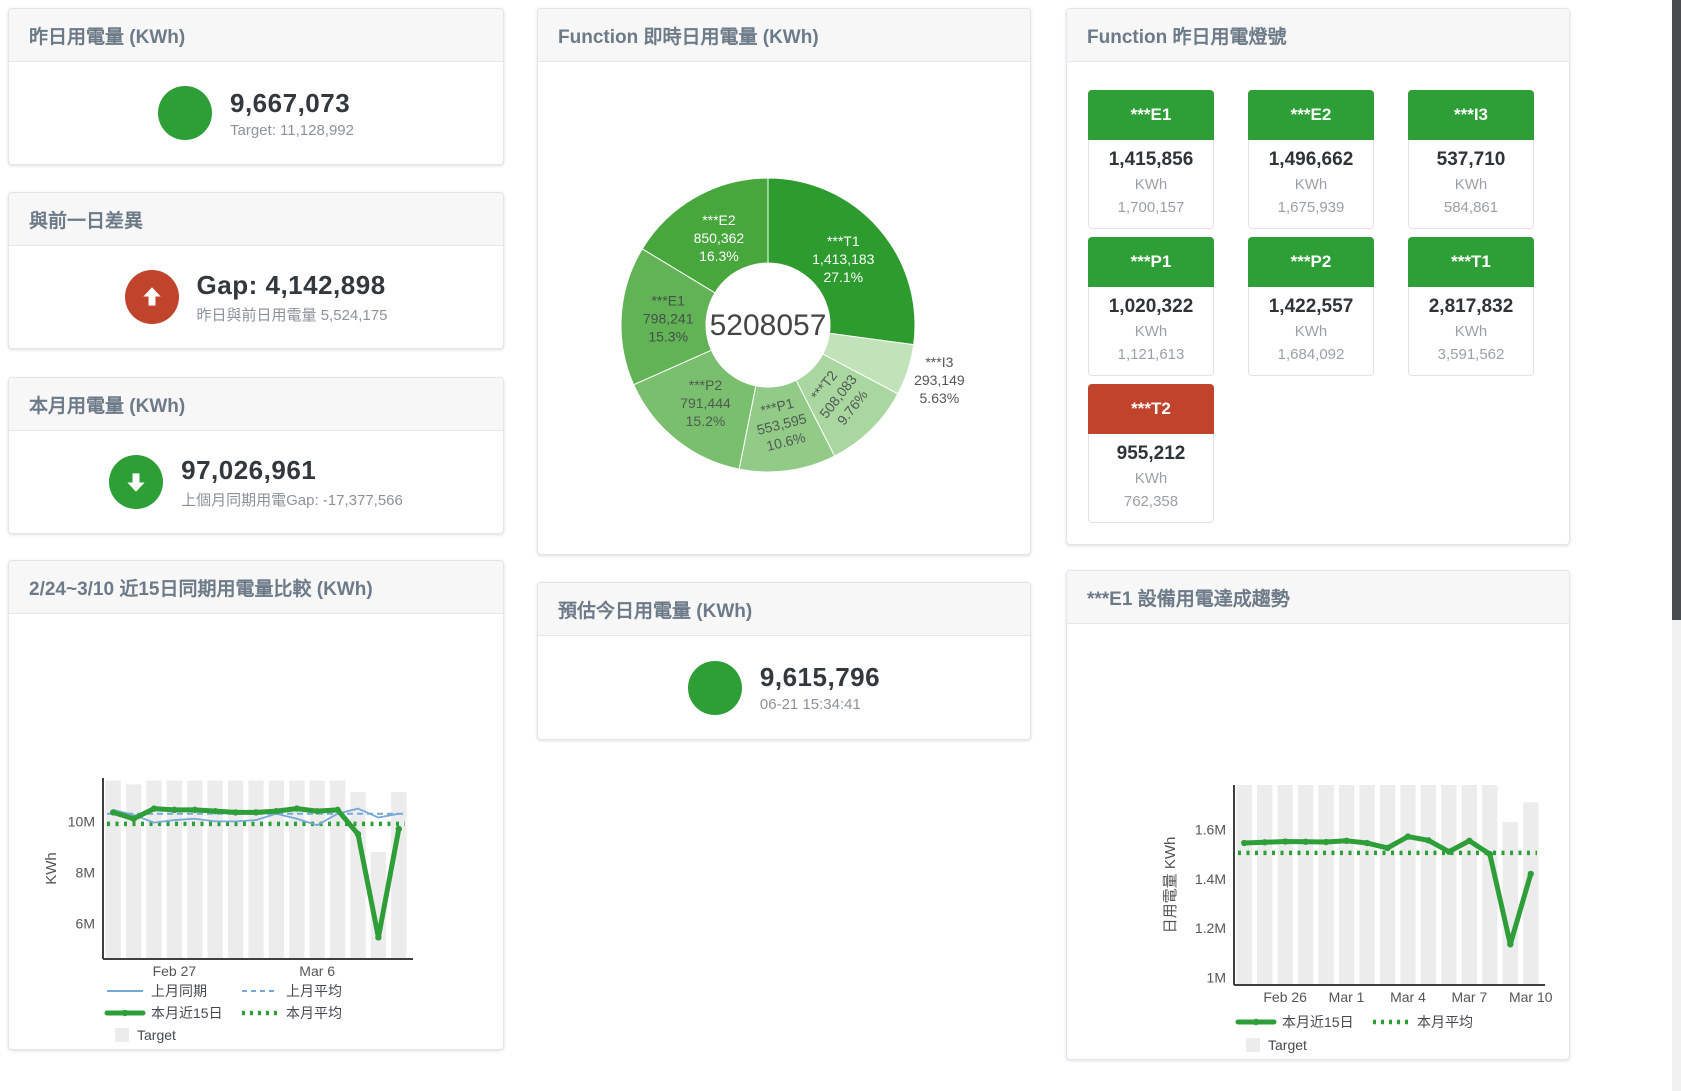  What do you see at coordinates (784, 661) in the screenshot?
I see `card-forecast-today: 預估今日用電量 (KWh) 9,615,796 06-21 15:34:41` at bounding box center [784, 661].